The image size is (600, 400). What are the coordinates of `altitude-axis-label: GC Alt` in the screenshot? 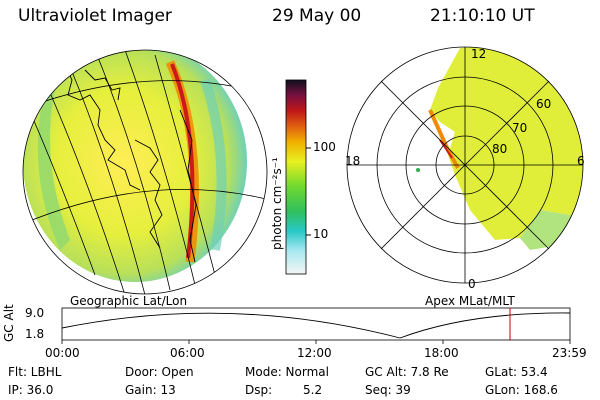 It's located at (9, 323).